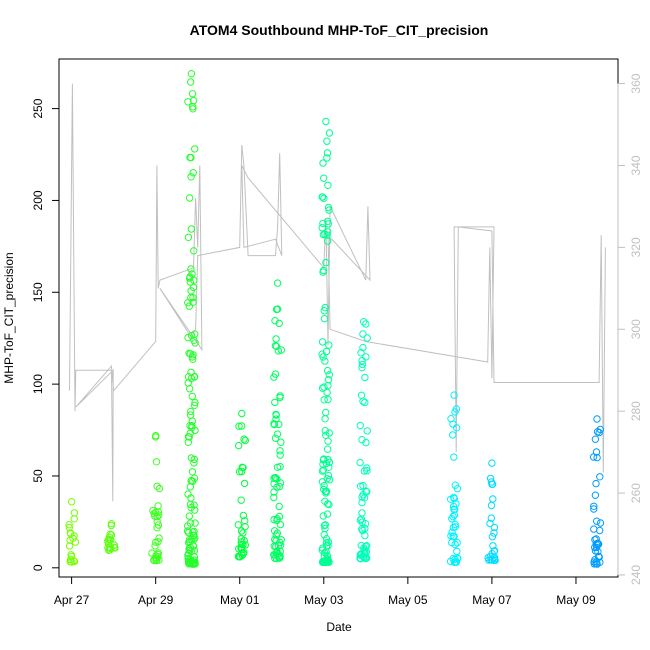  I want to click on y-tick-label: 50, so click(38, 476).